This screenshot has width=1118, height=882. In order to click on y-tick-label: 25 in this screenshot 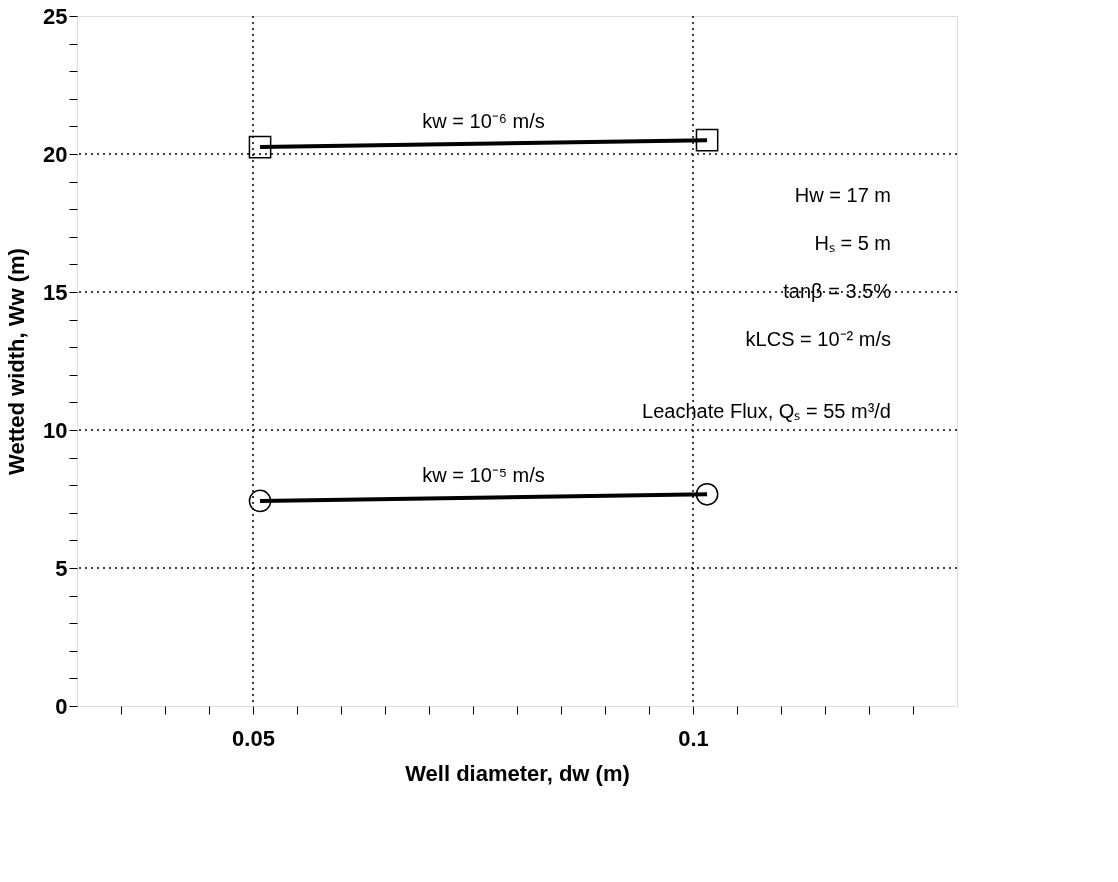, I will do `click(55, 16)`.